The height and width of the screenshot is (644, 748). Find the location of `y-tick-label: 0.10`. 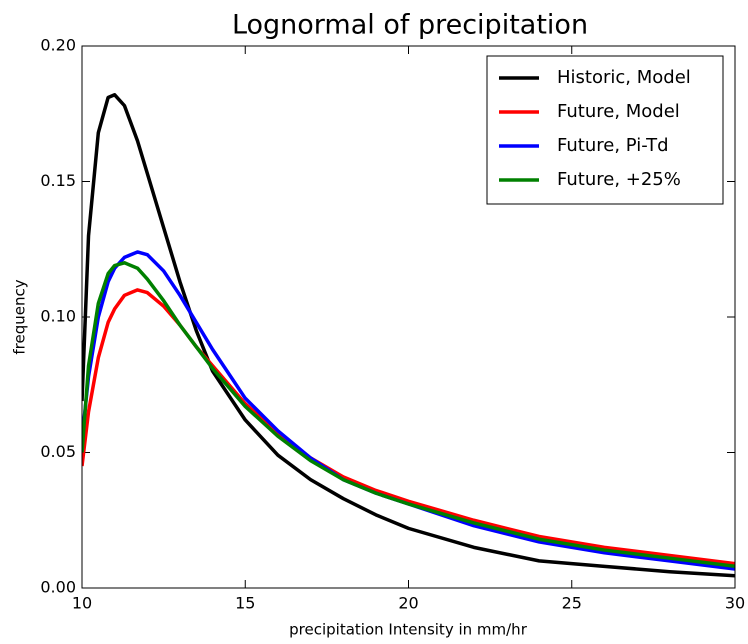

y-tick-label: 0.10 is located at coordinates (58, 316).